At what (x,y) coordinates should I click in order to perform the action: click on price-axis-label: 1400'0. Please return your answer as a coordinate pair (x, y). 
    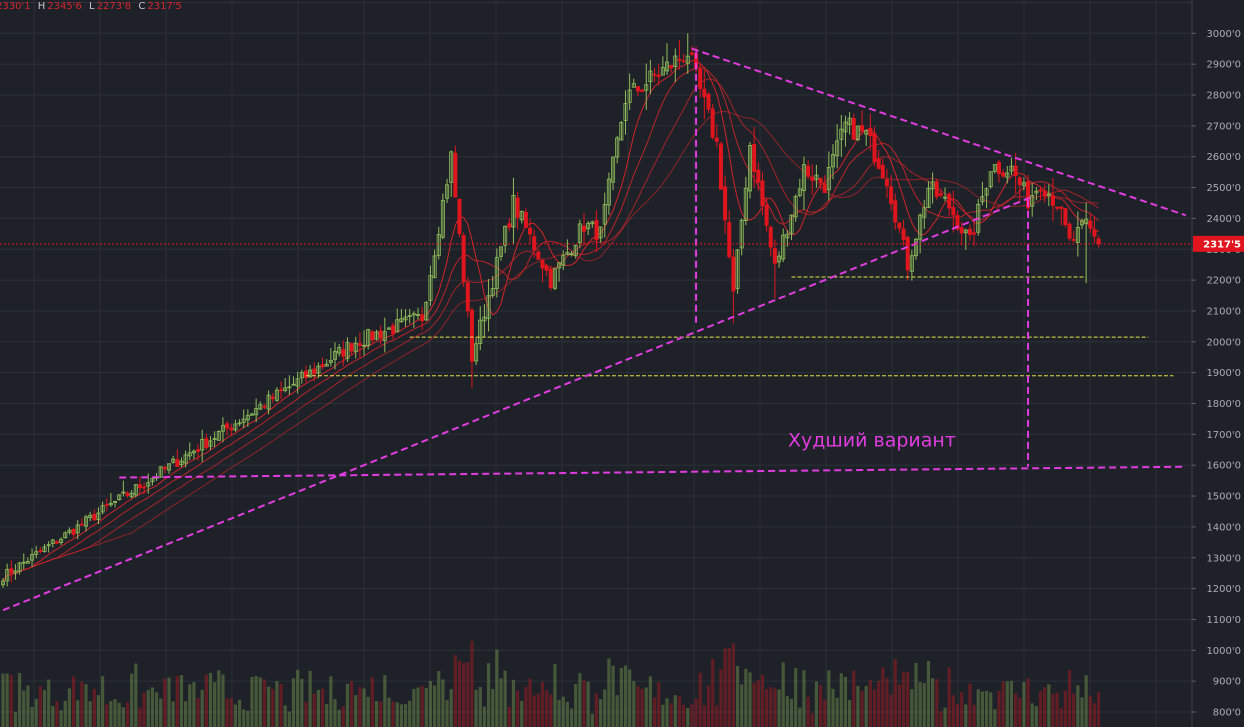
    Looking at the image, I should click on (1223, 527).